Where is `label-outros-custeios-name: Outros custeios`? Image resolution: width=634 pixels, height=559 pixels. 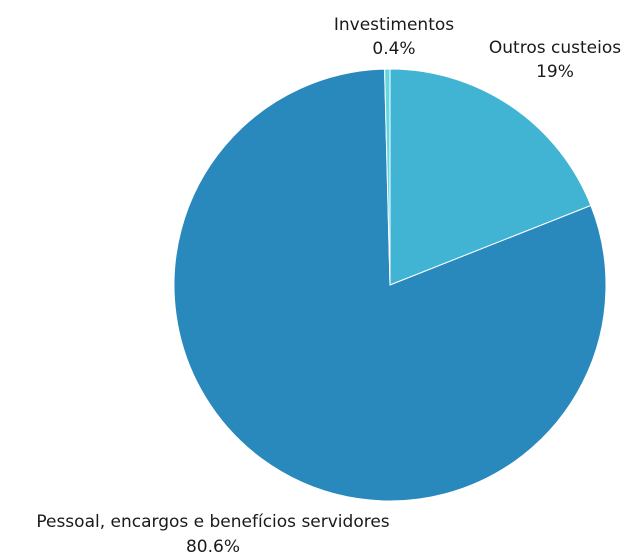
label-outros-custeios-name: Outros custeios is located at coordinates (555, 48).